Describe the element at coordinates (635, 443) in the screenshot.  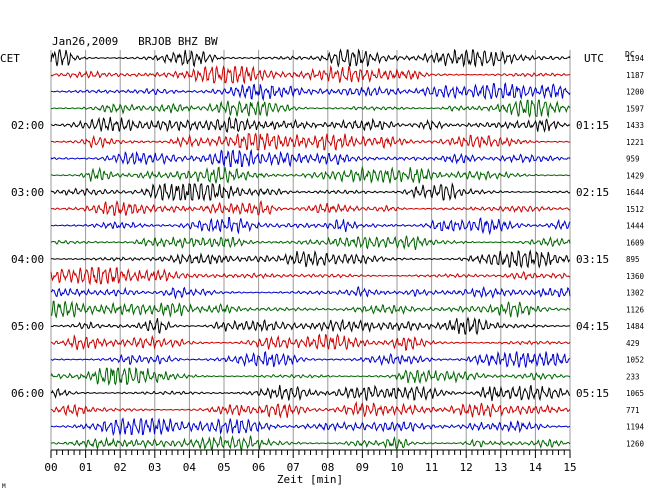
I see `dc-offset-label: 1260` at that location.